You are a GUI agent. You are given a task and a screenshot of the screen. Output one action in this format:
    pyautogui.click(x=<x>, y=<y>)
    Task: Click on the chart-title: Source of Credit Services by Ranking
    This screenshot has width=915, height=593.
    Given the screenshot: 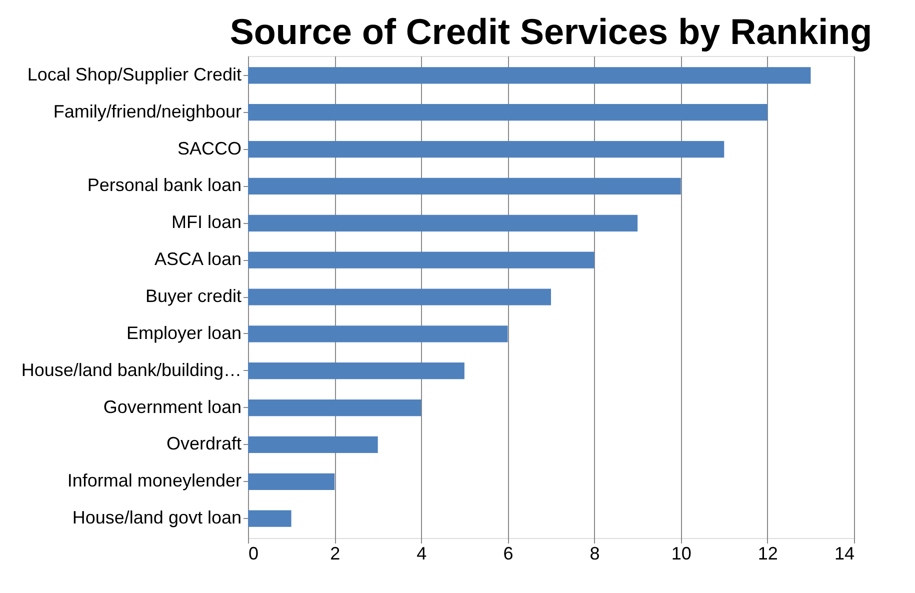 What is the action you would take?
    pyautogui.click(x=551, y=31)
    